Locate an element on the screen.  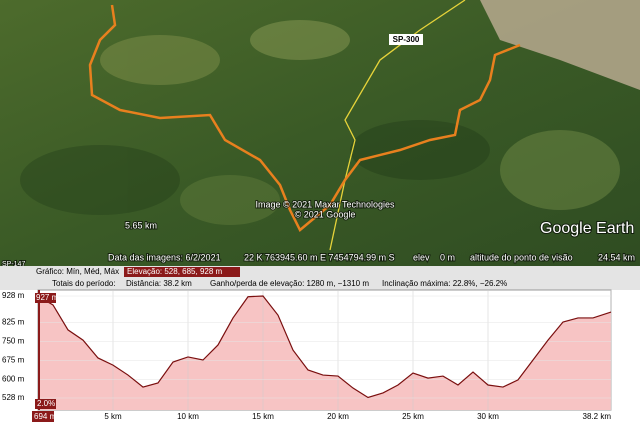
gain-loss: Ganho/perda de elevação: 1280 m, −1310 m is located at coordinates (289, 283).